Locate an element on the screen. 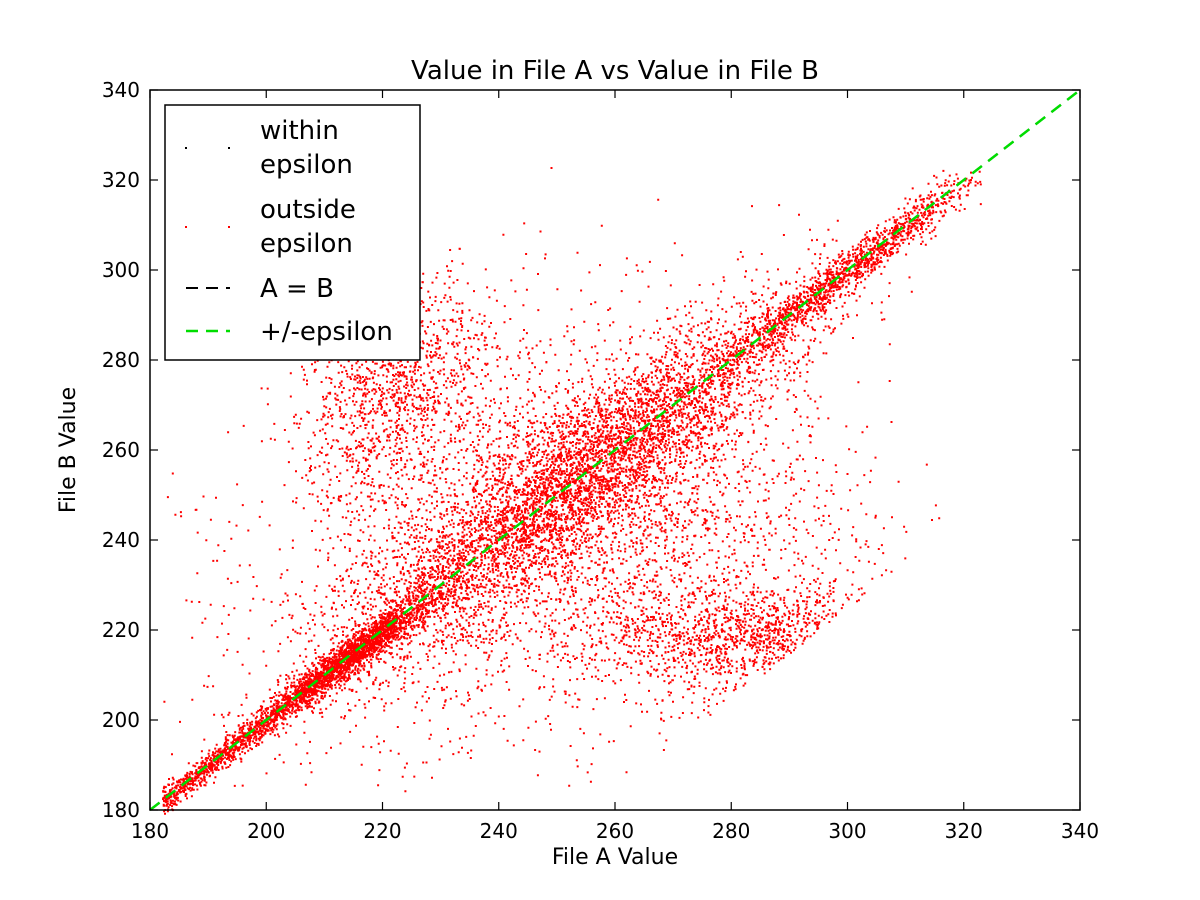  legend-label-epsilon: +/-epsilon is located at coordinates (326, 332).